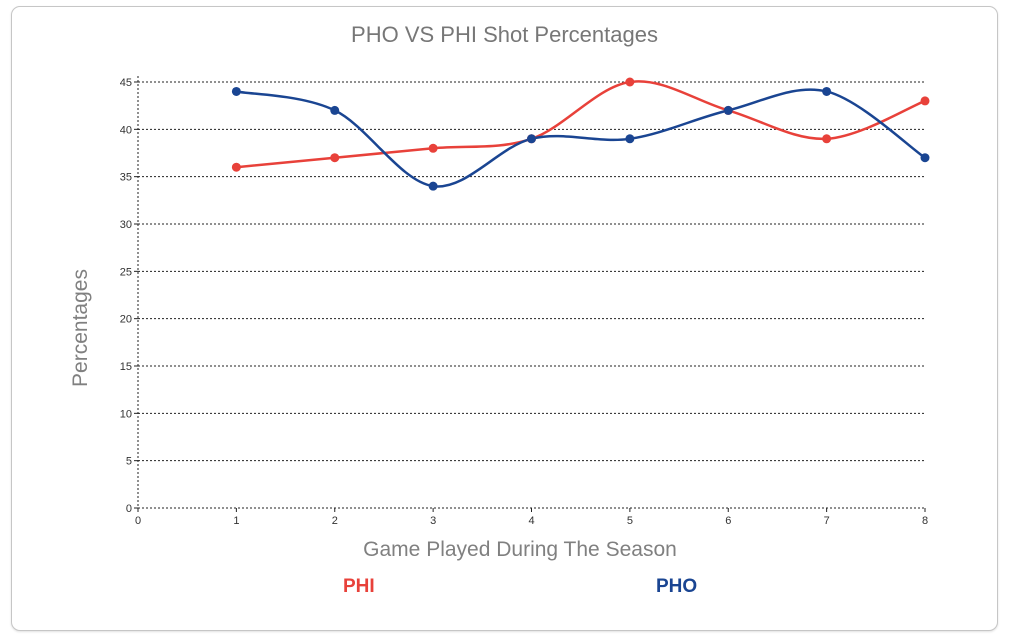  Describe the element at coordinates (335, 521) in the screenshot. I see `x-tick-label: 2` at that location.